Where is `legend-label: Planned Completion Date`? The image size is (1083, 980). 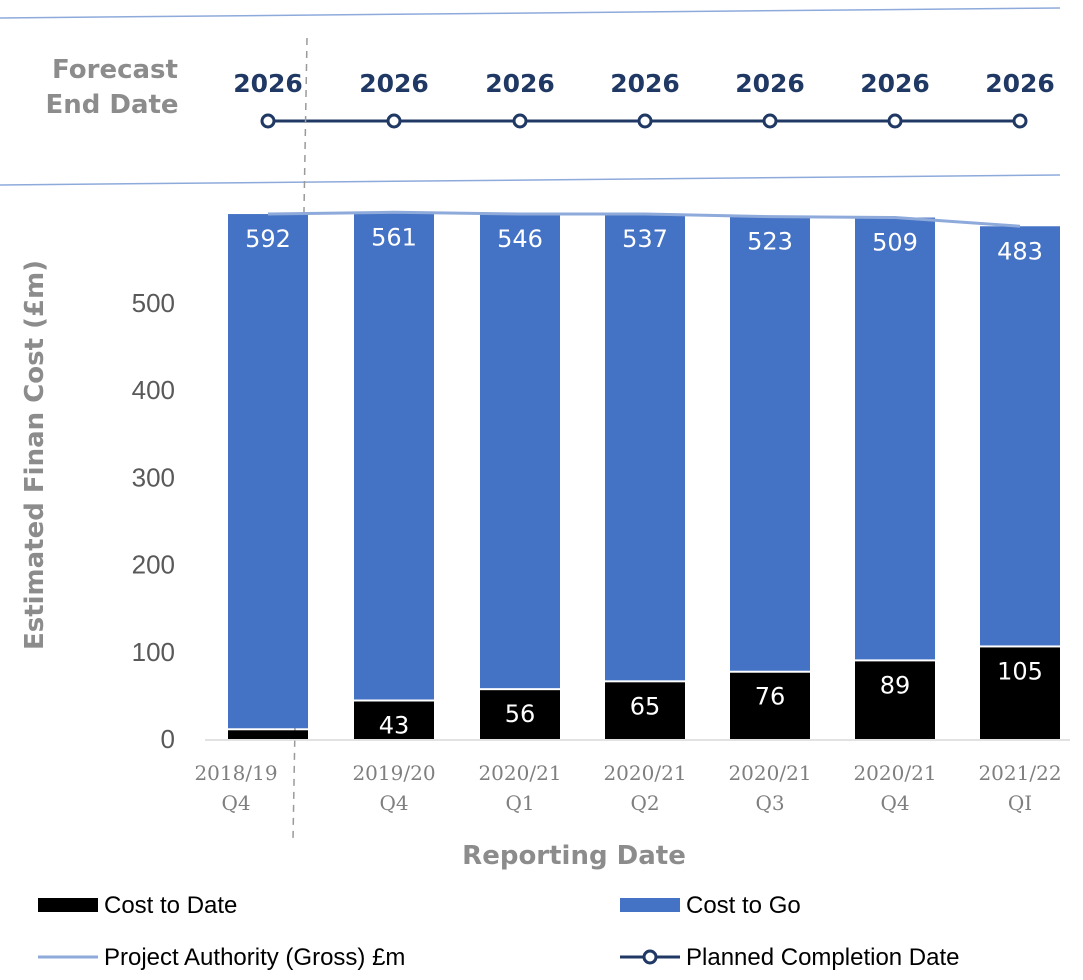 legend-label: Planned Completion Date is located at coordinates (823, 957).